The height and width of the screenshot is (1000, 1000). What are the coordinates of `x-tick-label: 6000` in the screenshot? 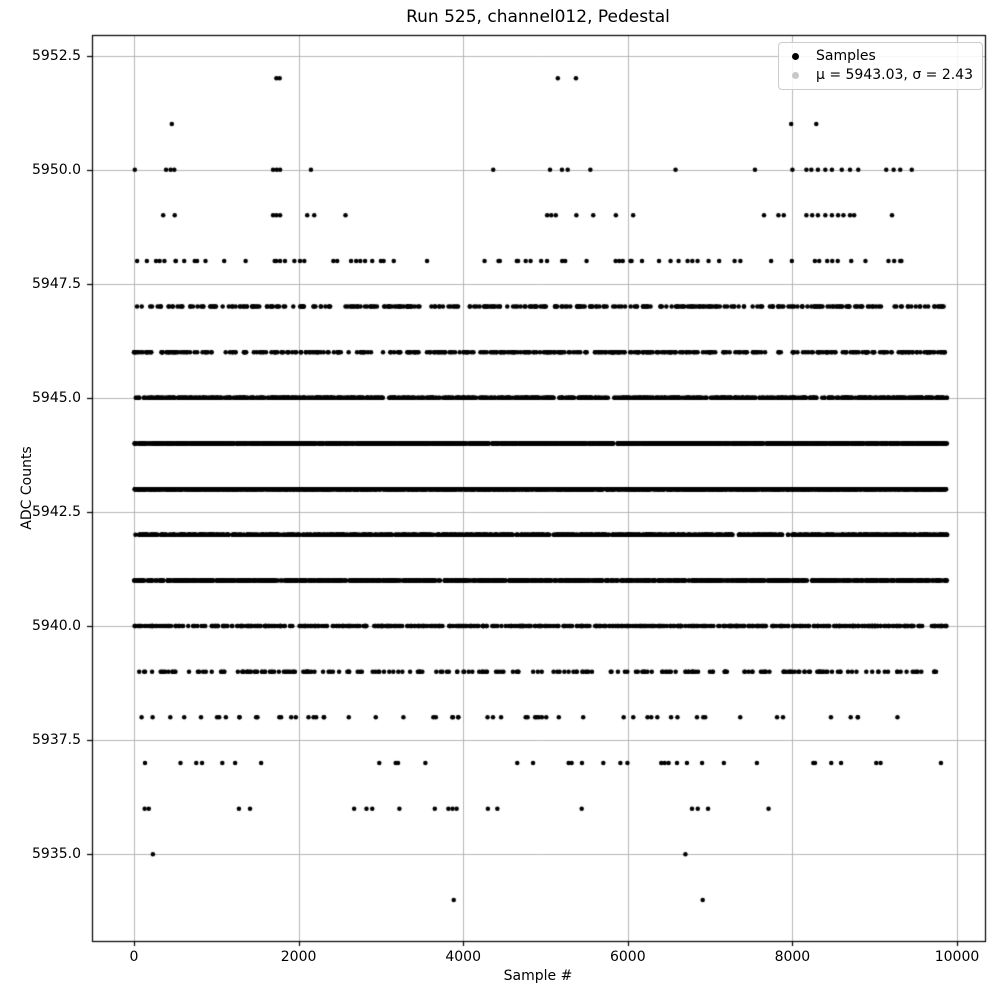 It's located at (627, 957).